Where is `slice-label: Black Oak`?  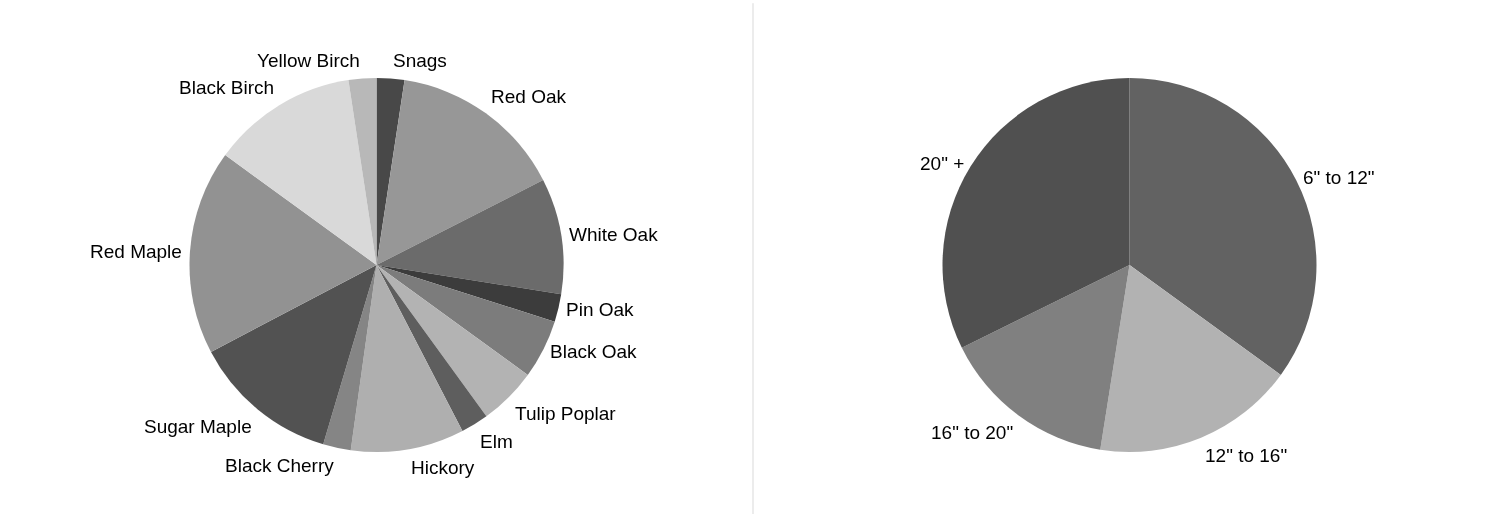
slice-label: Black Oak is located at coordinates (594, 351).